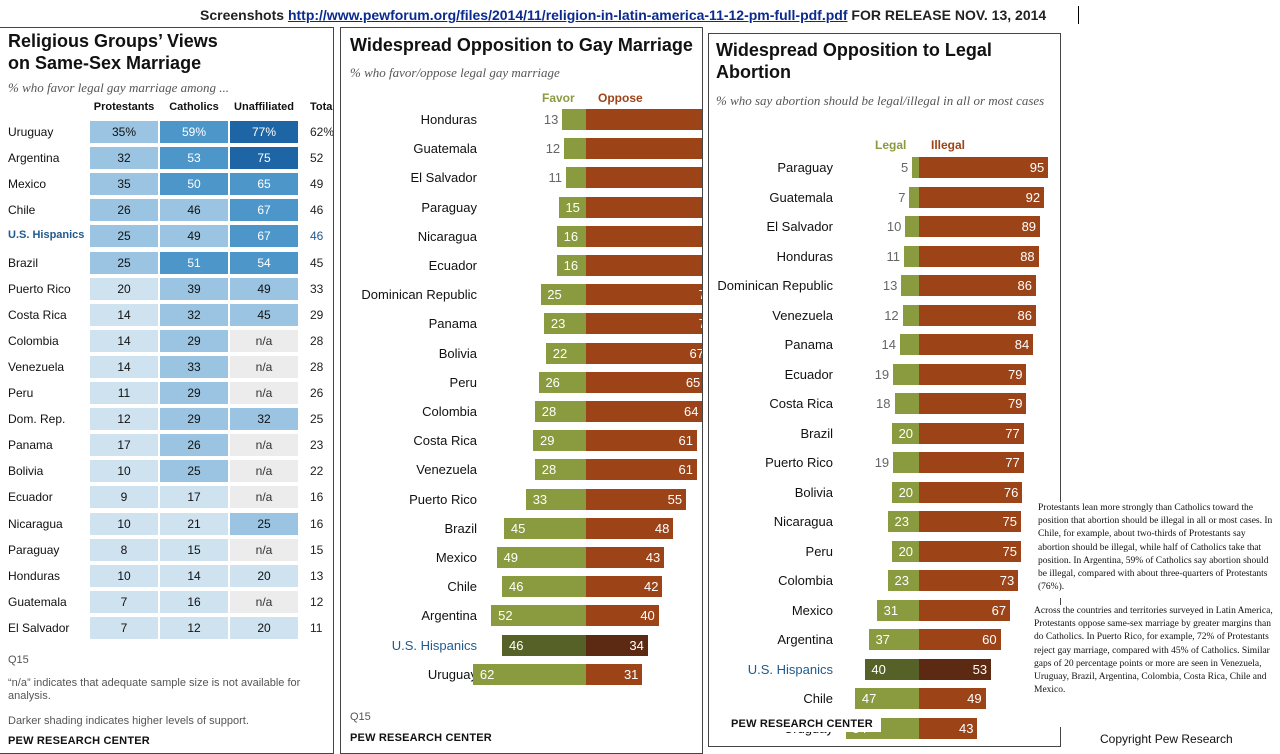 The image size is (1280, 754). I want to click on table-row-label: Venezuela, so click(36, 366).